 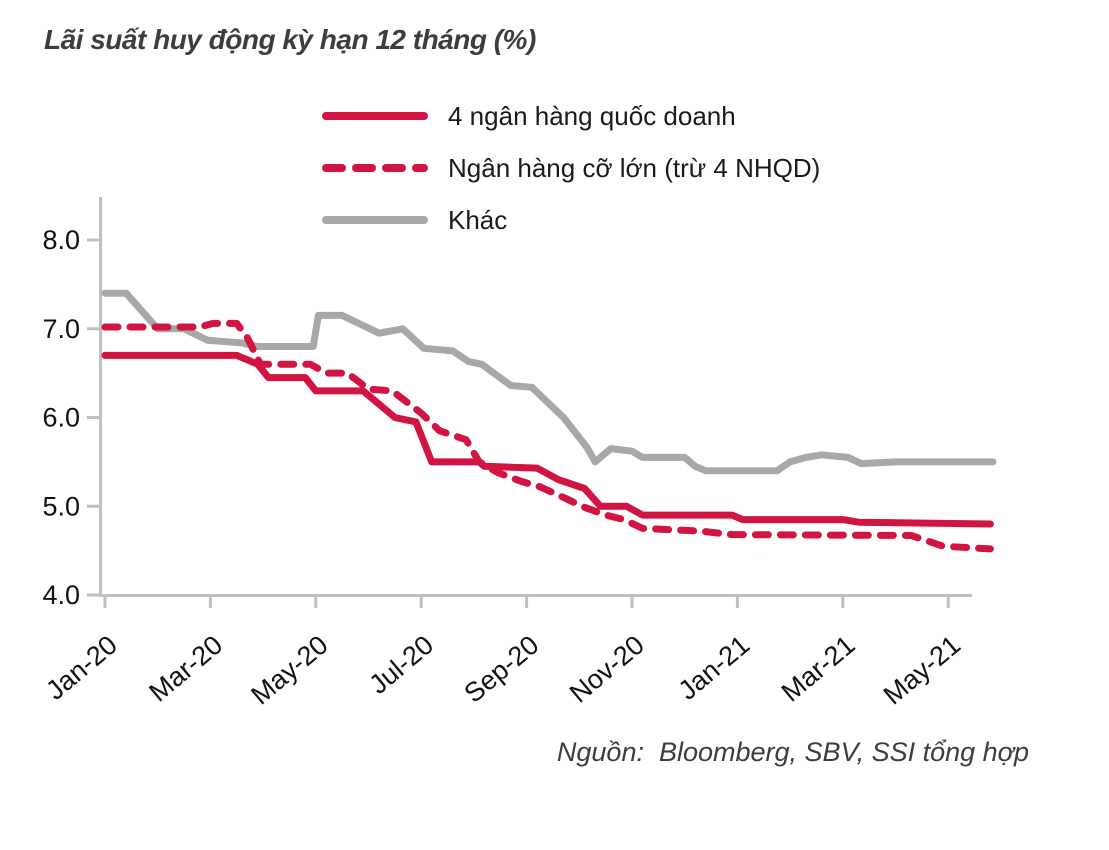 What do you see at coordinates (185, 669) in the screenshot?
I see `x-tick-label: Mar-20` at bounding box center [185, 669].